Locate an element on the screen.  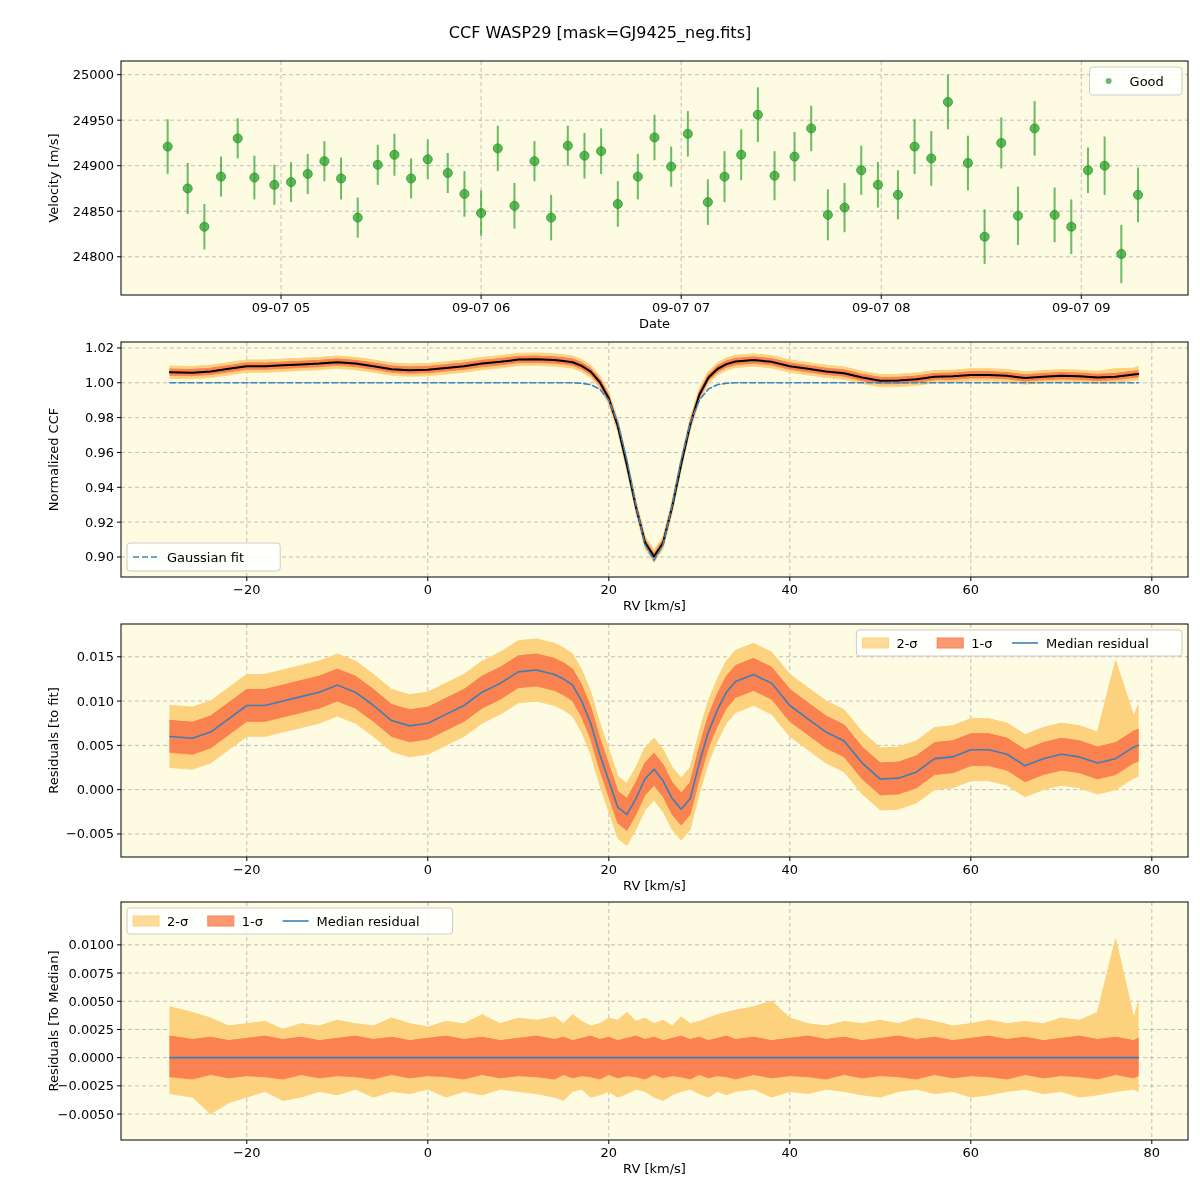
x-tick-label: 09-07 09 is located at coordinates (1081, 307).